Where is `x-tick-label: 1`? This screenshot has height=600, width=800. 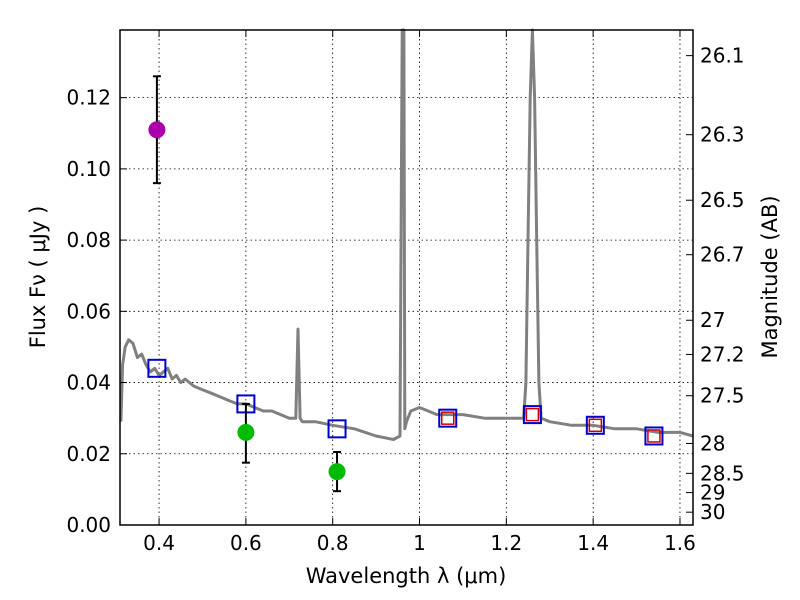 x-tick-label: 1 is located at coordinates (419, 543).